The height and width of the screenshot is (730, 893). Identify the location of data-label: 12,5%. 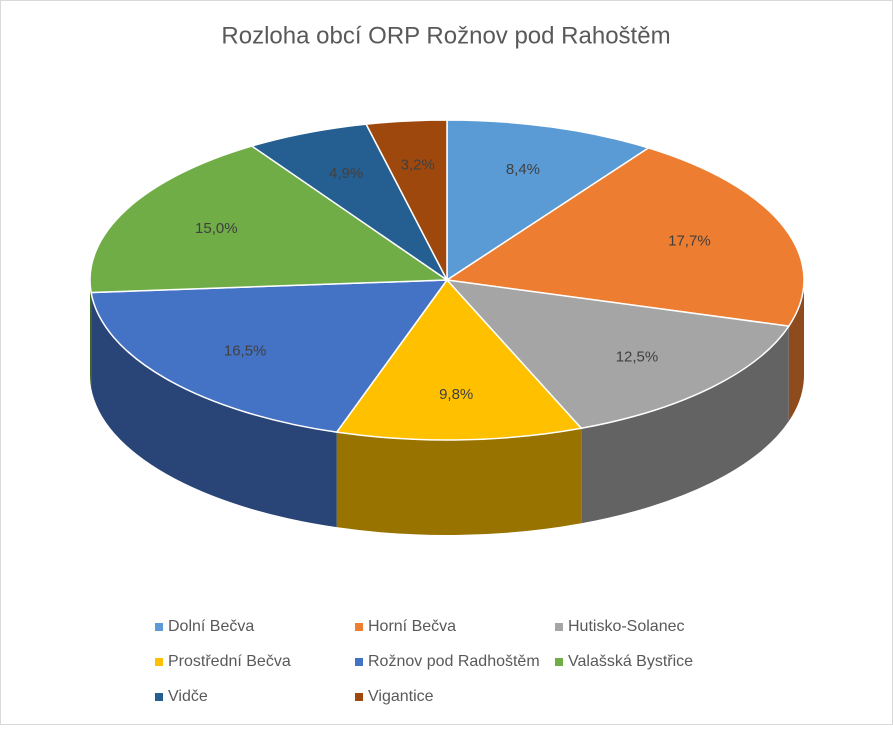
(637, 357).